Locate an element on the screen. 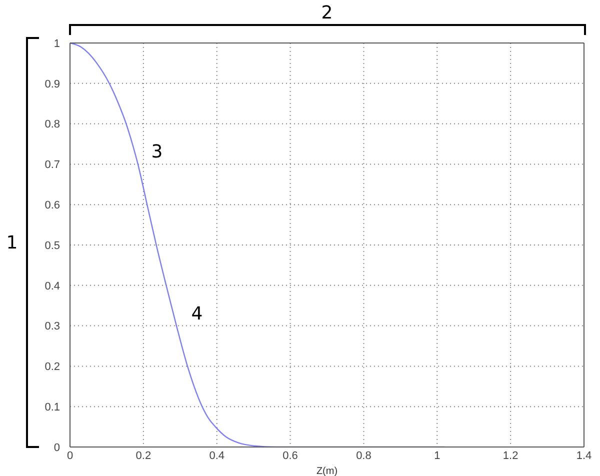  x-tick-label: 0.8 is located at coordinates (364, 456).